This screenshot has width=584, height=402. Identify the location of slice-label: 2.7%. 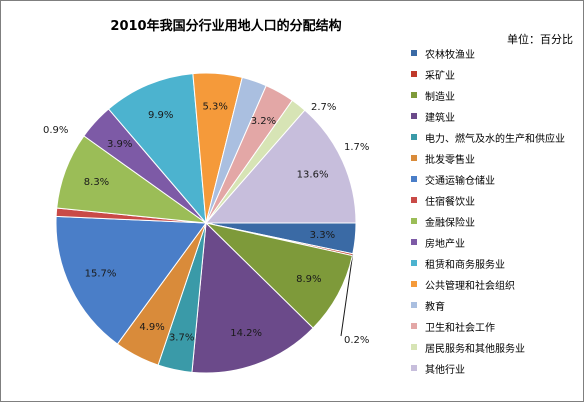
(323, 107).